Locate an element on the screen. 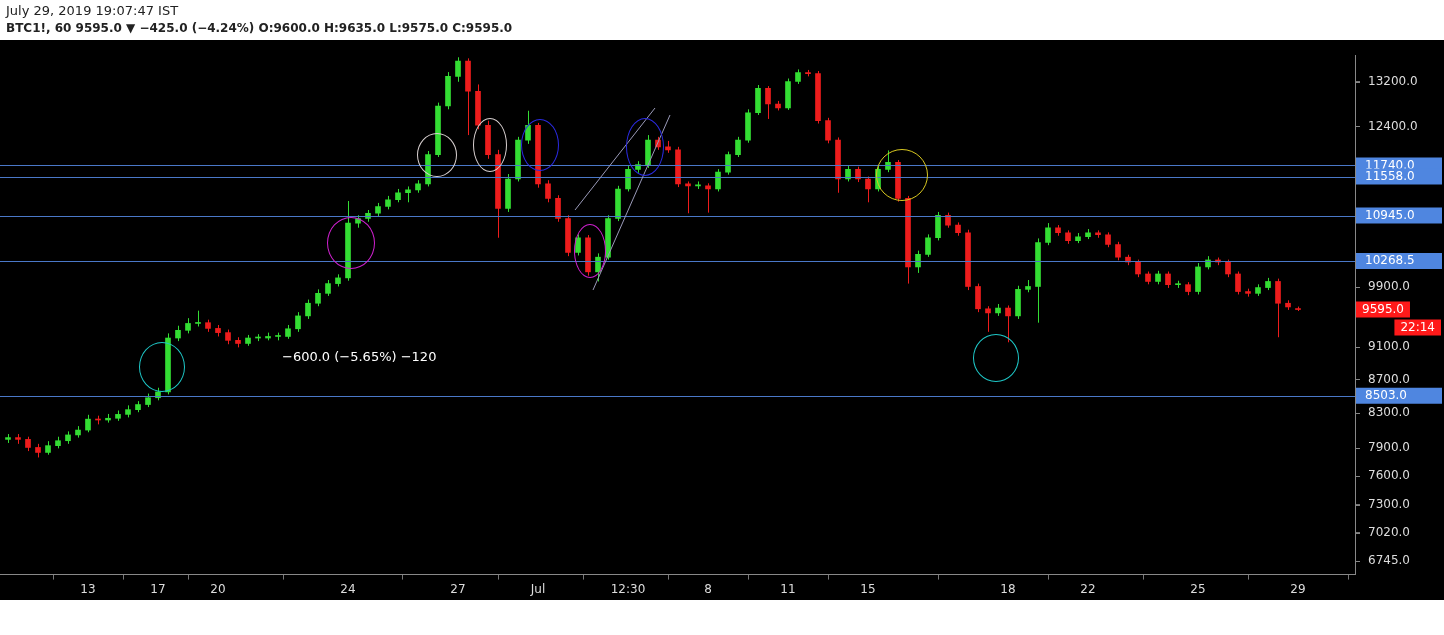 This screenshot has height=635, width=1444. y-tick-label: 7020.0 is located at coordinates (1389, 531).